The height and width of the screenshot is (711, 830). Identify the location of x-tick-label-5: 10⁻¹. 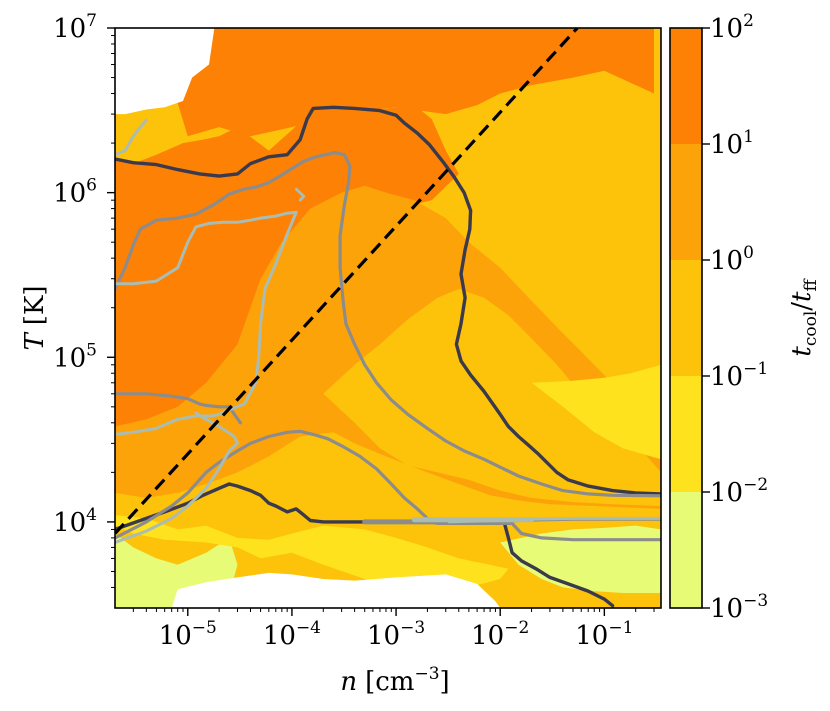
(604, 634).